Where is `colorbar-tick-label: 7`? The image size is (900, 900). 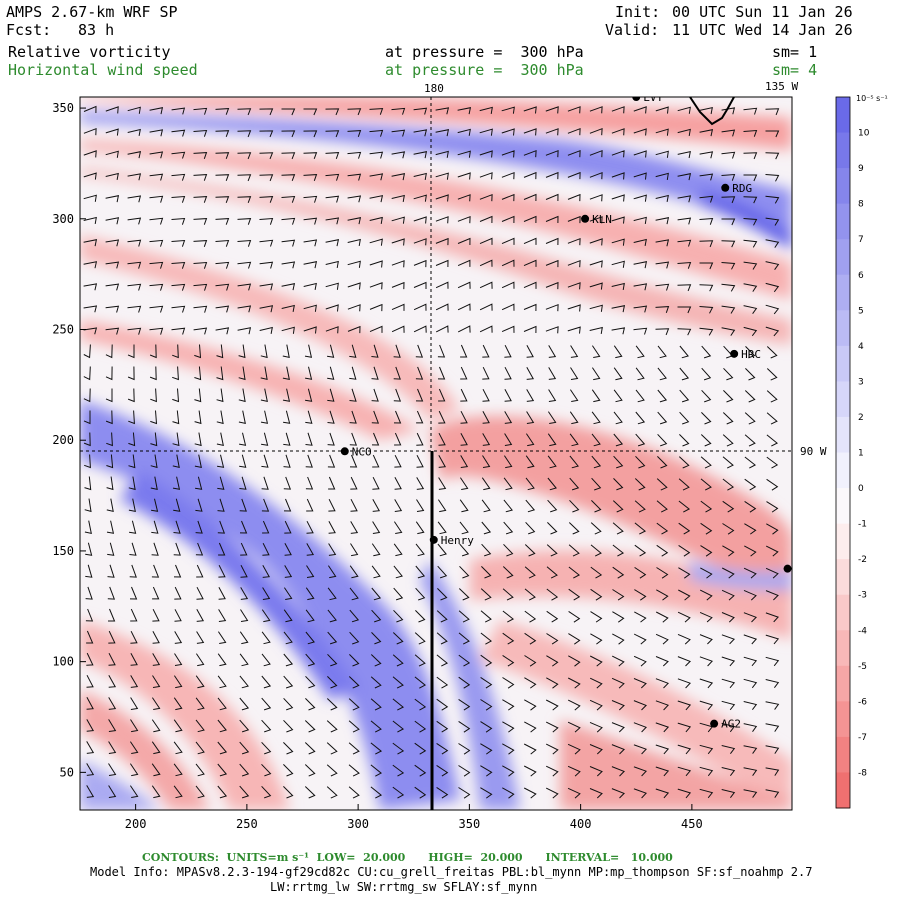
colorbar-tick-label: 7 is located at coordinates (861, 240).